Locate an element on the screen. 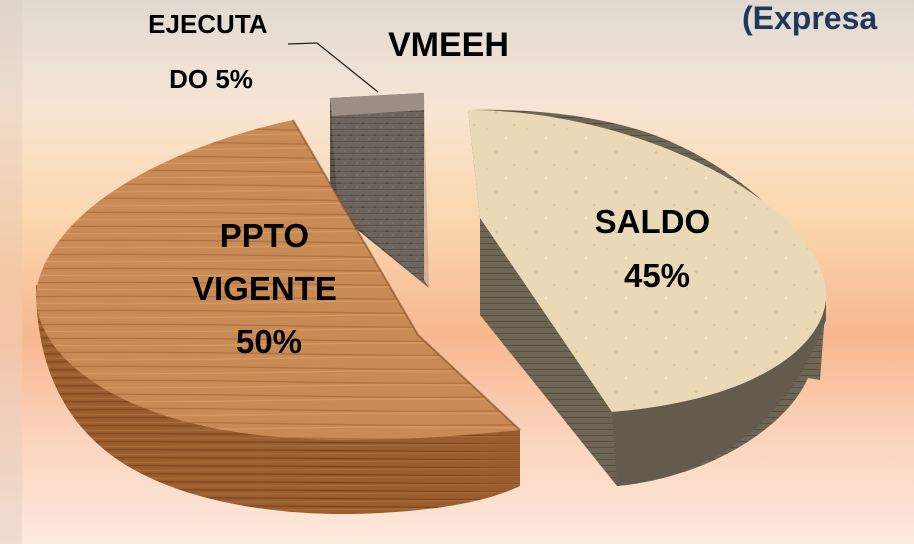  chart-subtitle: (Expresa is located at coordinates (810, 18).